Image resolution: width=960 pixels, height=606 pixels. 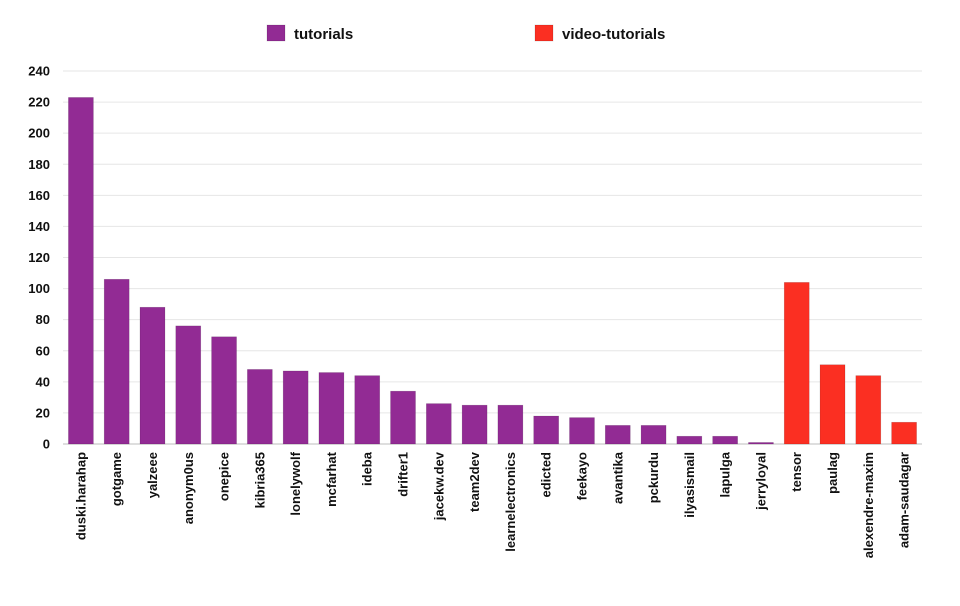 I want to click on bar-edicted, so click(x=546, y=430).